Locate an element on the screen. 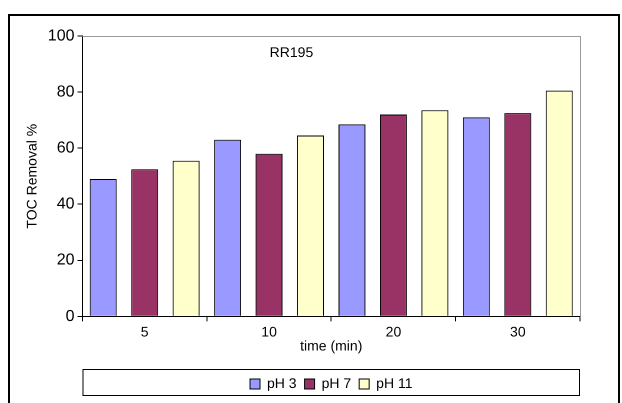 The image size is (622, 403). legend-label: pH 7 is located at coordinates (337, 382).